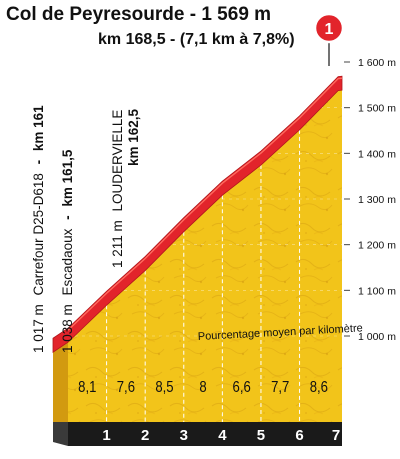 The image size is (400, 459). What do you see at coordinates (67, 328) in the screenshot?
I see `waypoint-elevation: 1 038 m` at bounding box center [67, 328].